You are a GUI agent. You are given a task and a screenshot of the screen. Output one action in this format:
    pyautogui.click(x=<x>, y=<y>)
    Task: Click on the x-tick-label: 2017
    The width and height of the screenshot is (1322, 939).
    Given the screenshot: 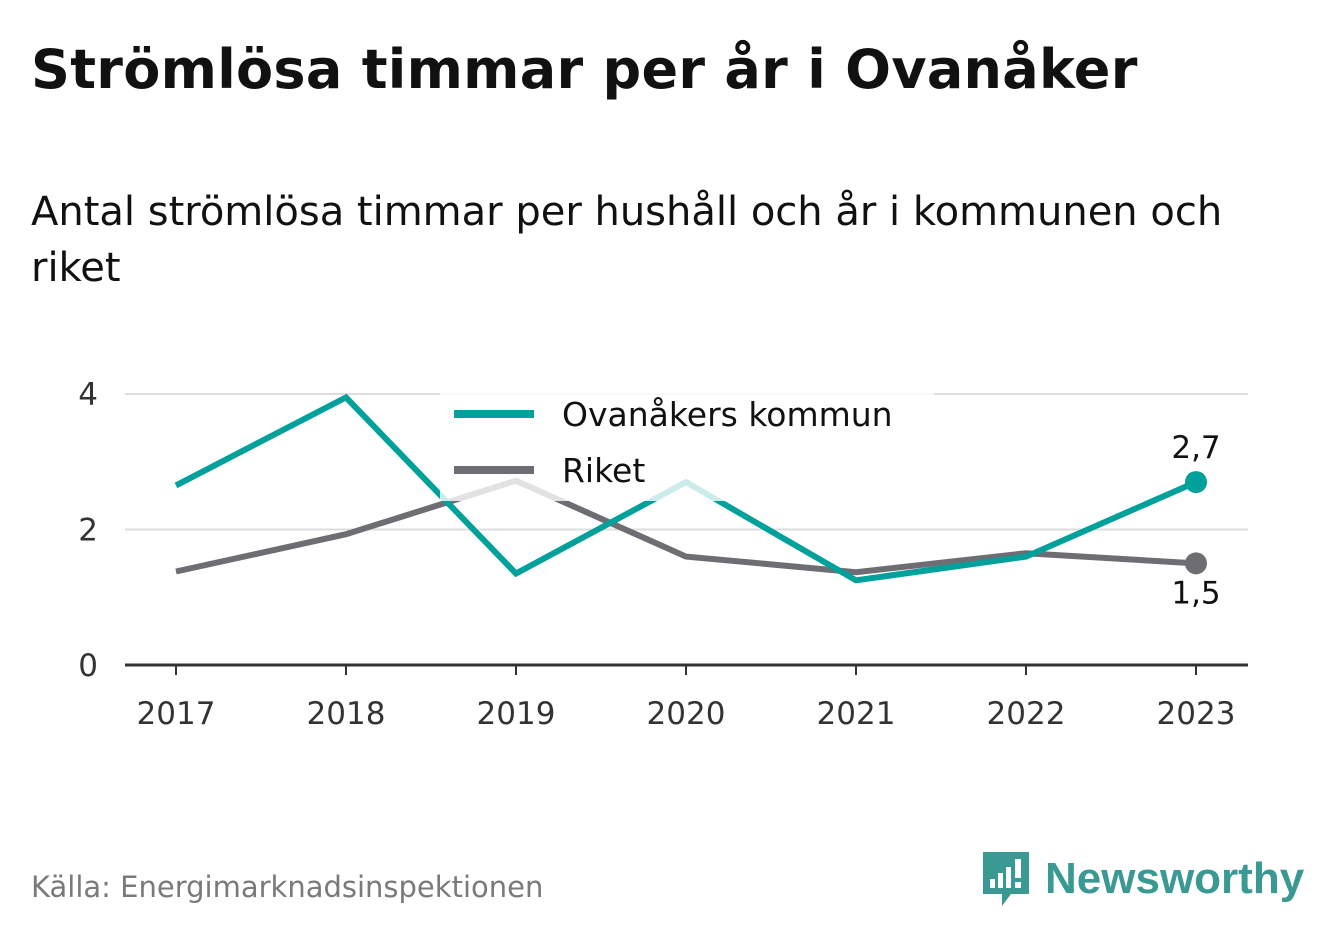 What is the action you would take?
    pyautogui.click(x=176, y=714)
    